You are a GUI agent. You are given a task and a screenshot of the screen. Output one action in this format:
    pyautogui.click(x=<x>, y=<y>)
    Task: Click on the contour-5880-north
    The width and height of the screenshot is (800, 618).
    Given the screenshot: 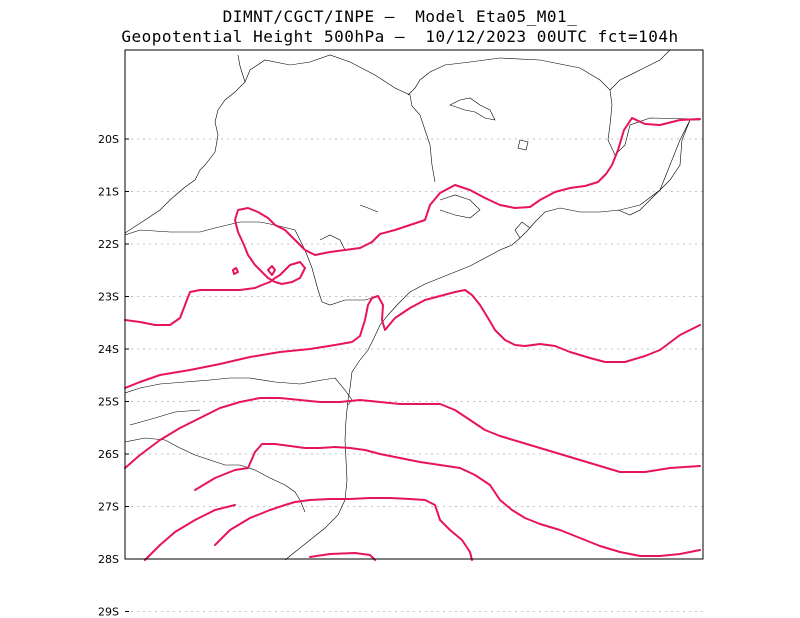 What is the action you would take?
    pyautogui.click(x=536, y=180)
    